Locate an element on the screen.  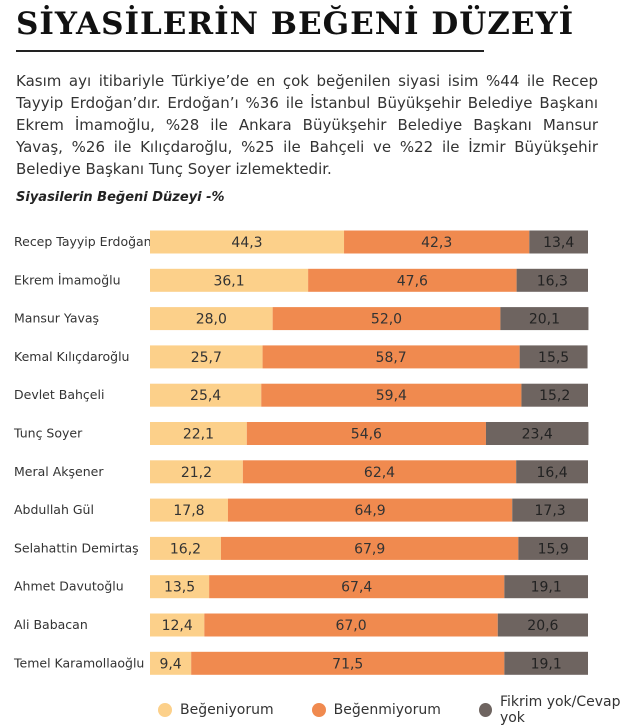
data-label: 42,3 is located at coordinates (436, 243).